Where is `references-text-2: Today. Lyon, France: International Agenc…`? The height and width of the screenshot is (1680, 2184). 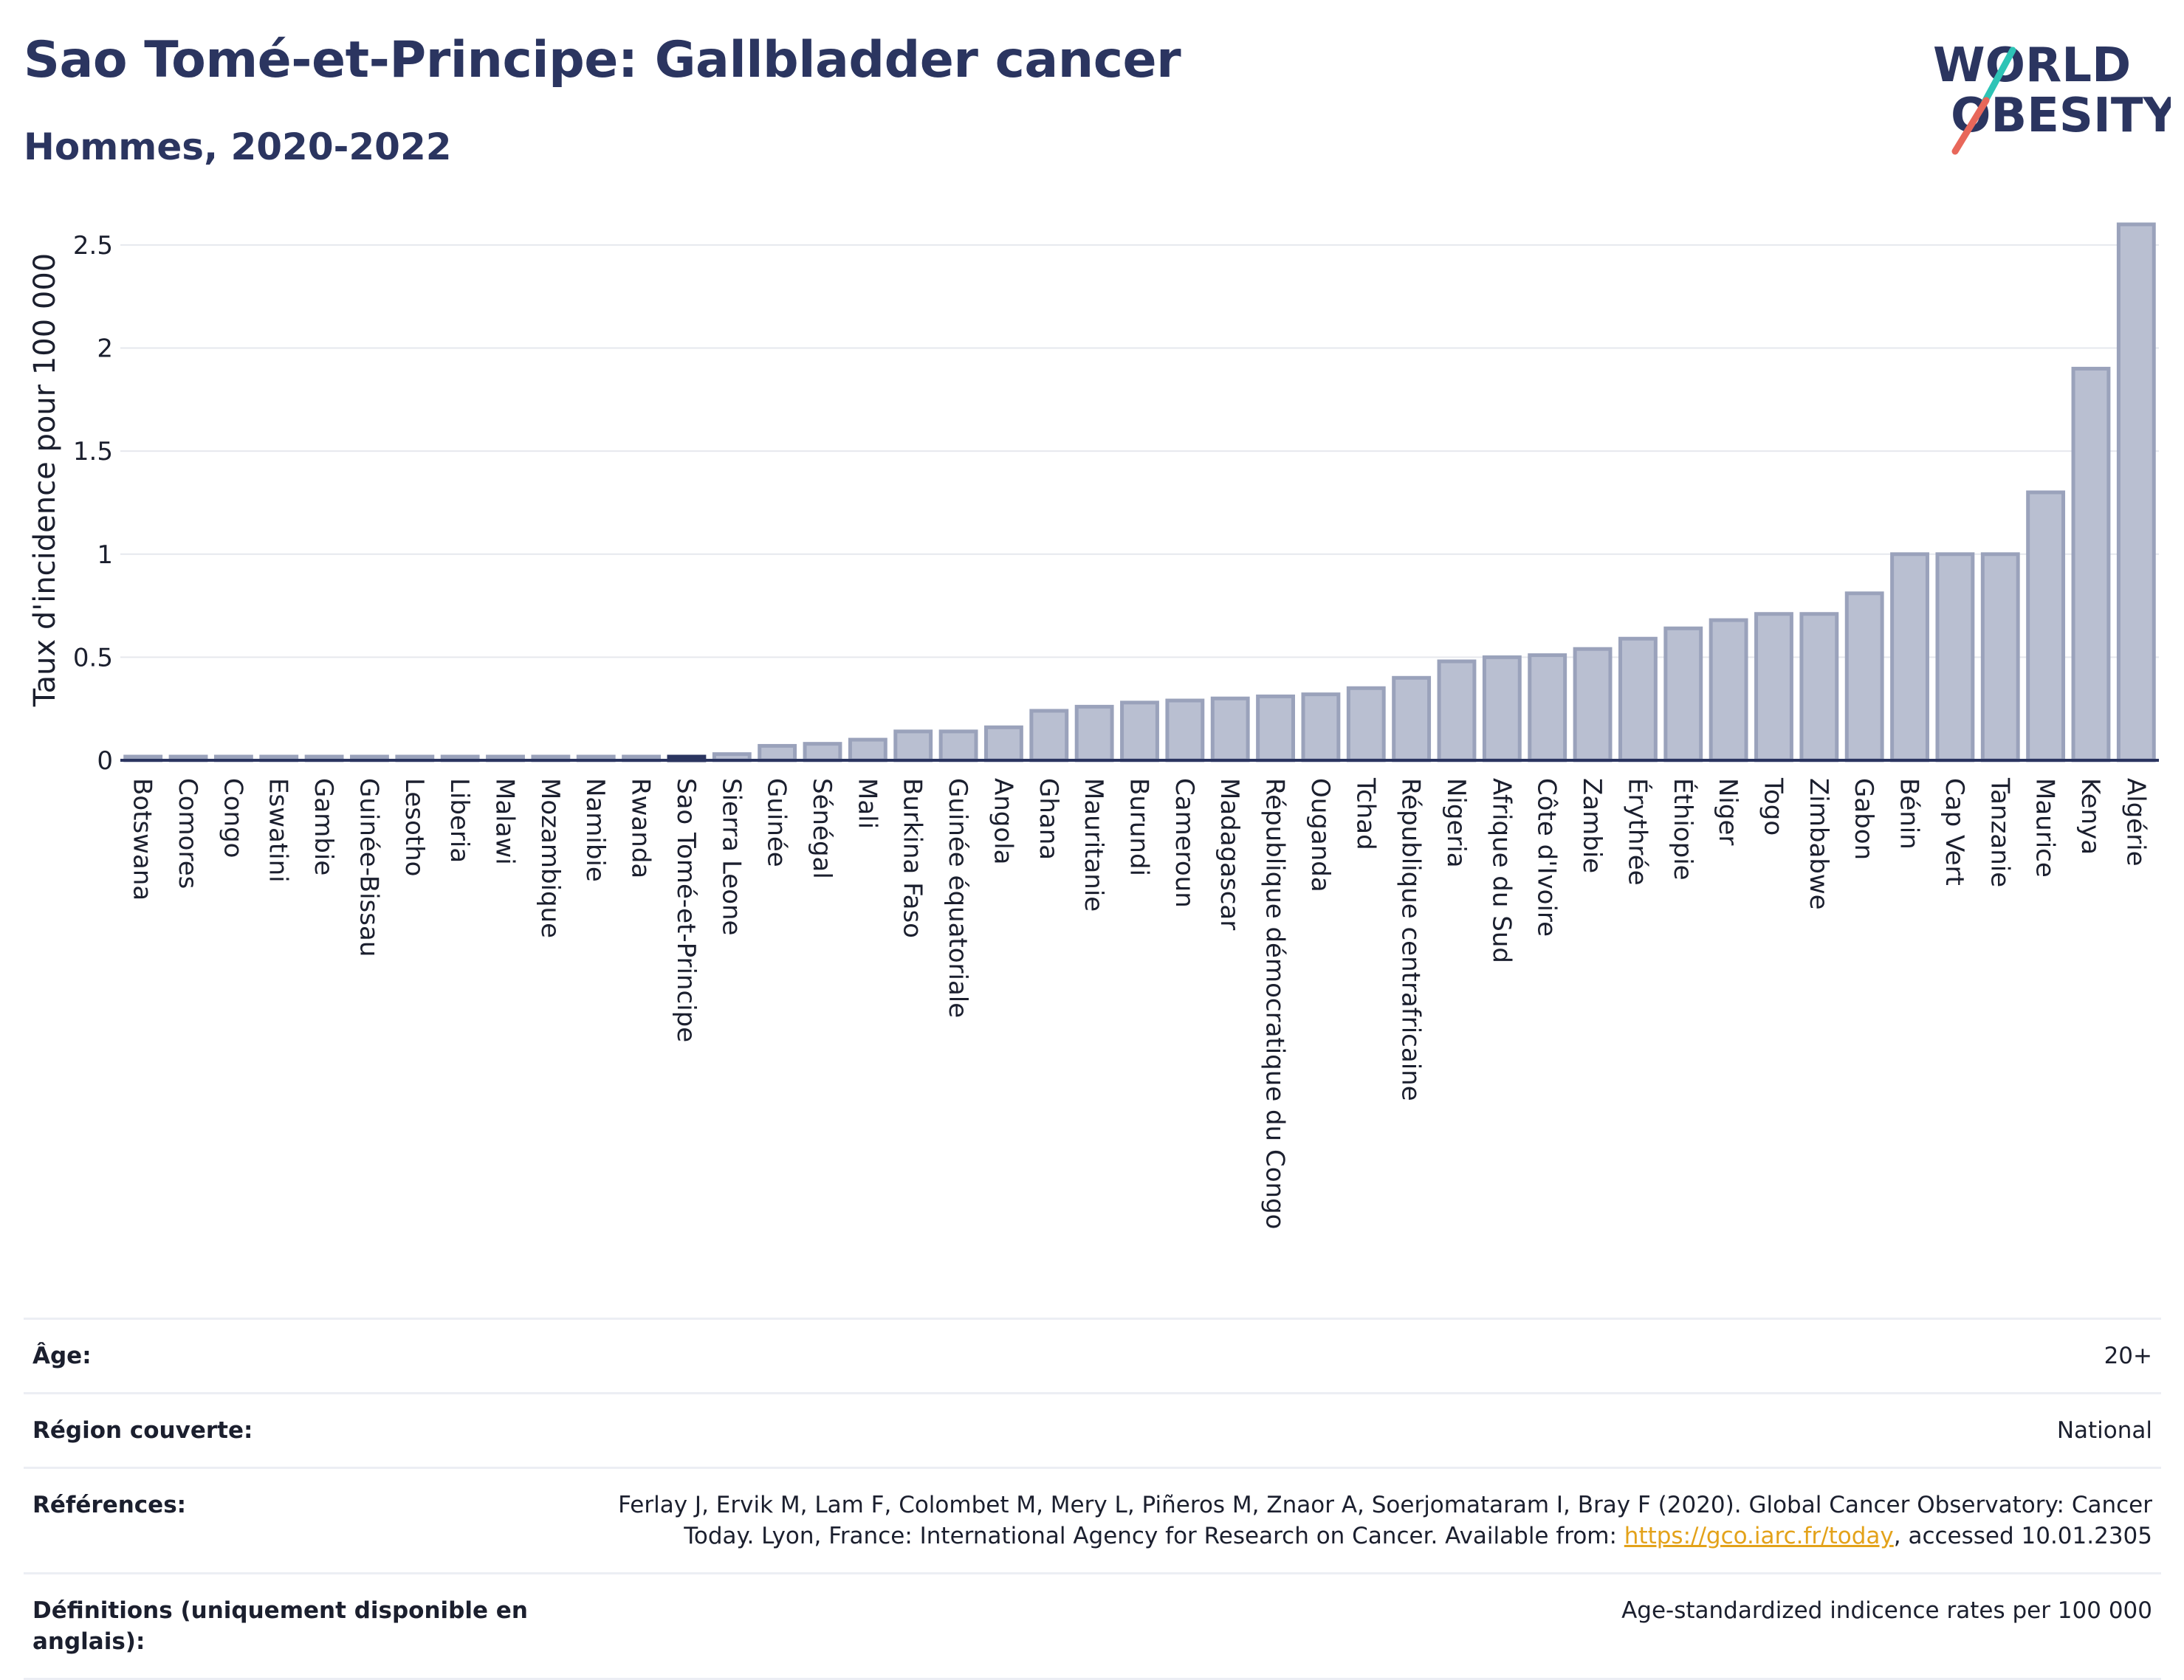 references-text-2: Today. Lyon, France: International Agenc… is located at coordinates (1154, 1536).